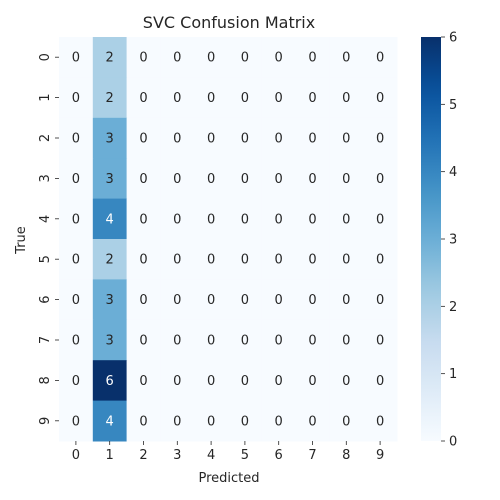 The image size is (500, 500). Describe the element at coordinates (211, 455) in the screenshot. I see `x-tick-label: 4` at that location.